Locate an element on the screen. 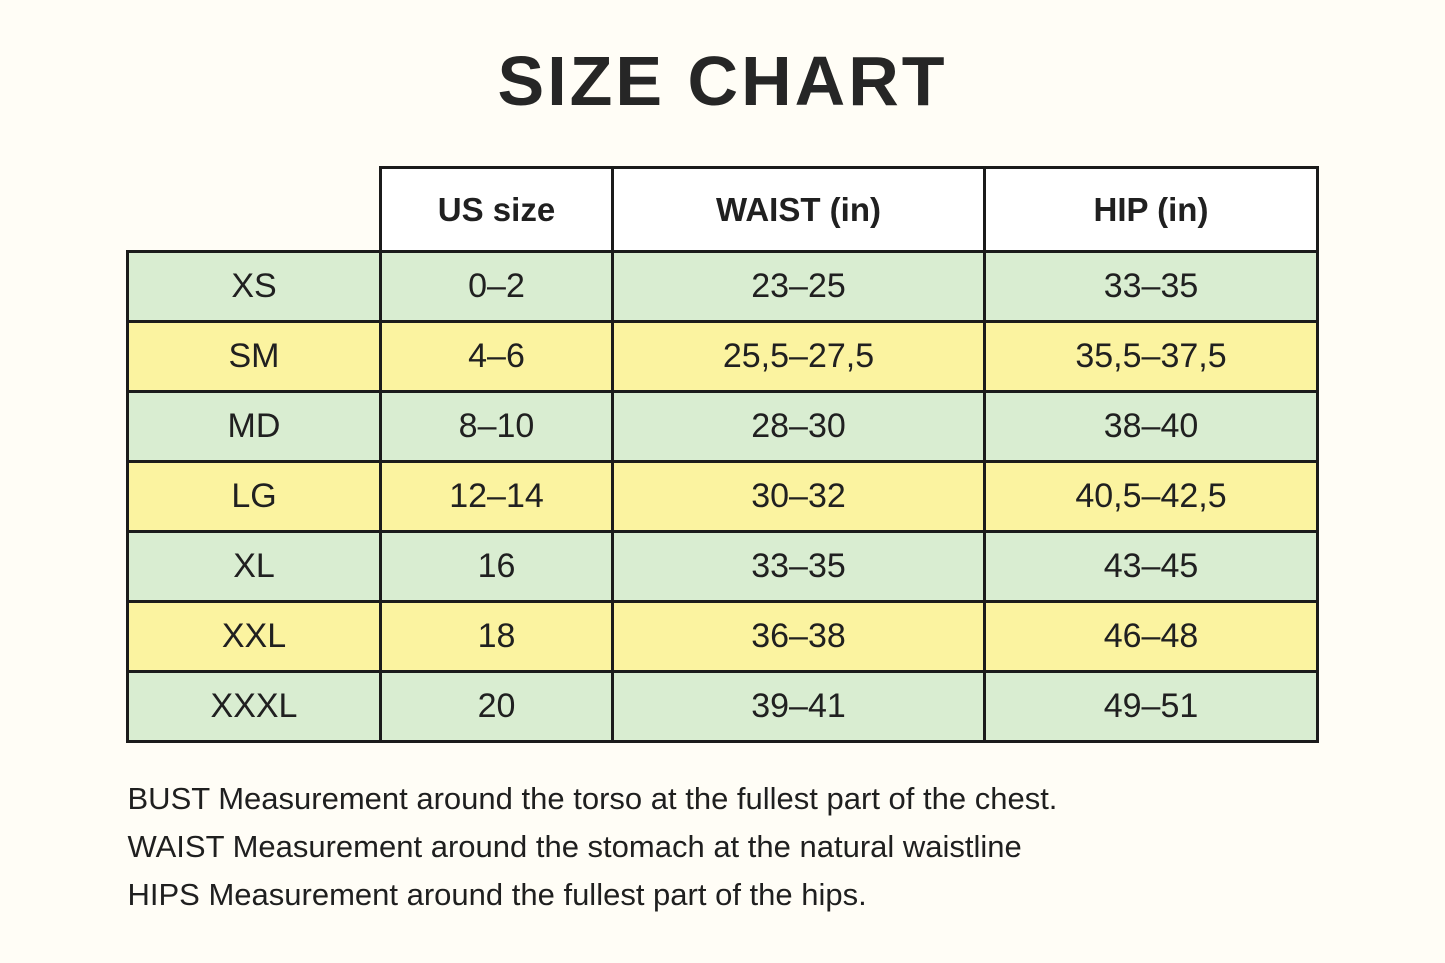 The height and width of the screenshot is (963, 1445). header-row: US size WAIST (in) HIP (in) is located at coordinates (723, 209).